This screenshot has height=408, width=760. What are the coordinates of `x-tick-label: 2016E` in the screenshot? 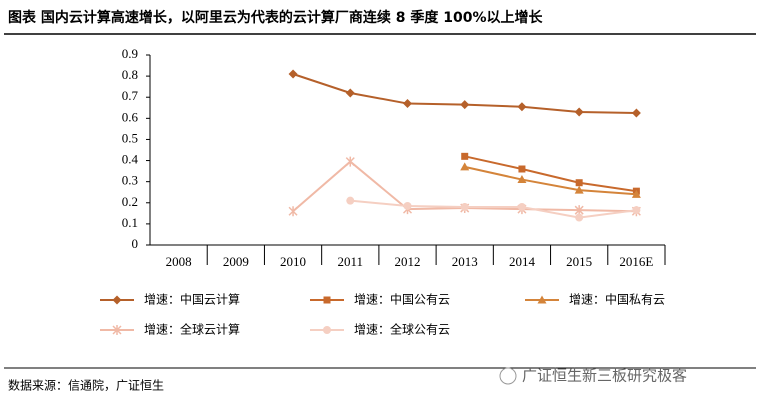 It's located at (636, 261).